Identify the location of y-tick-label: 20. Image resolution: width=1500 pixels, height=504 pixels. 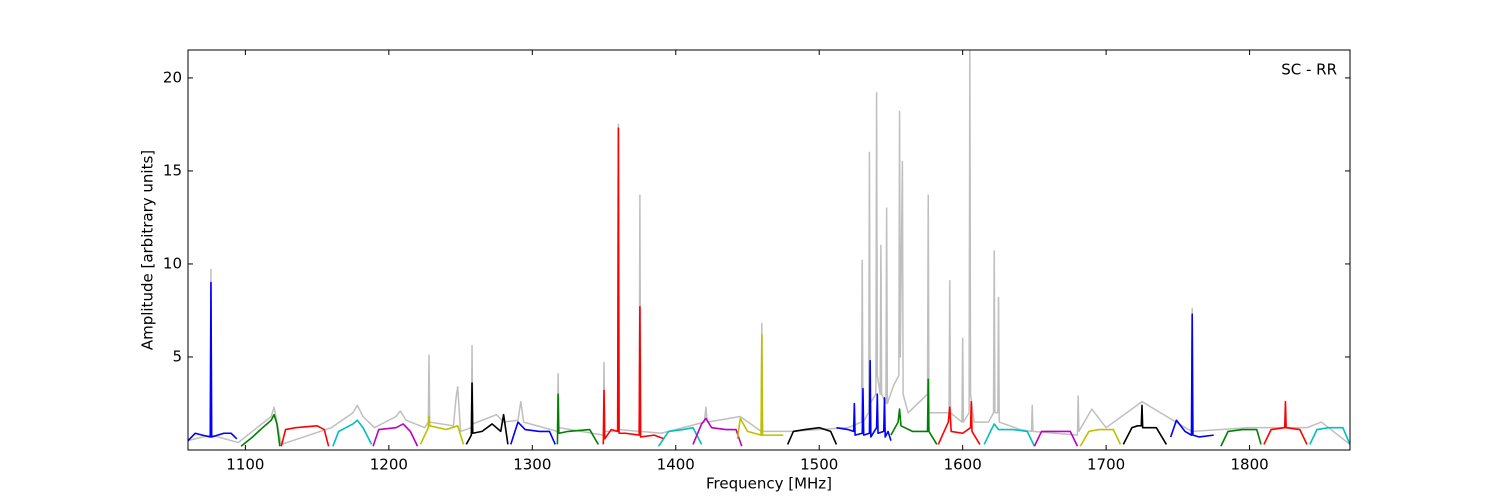
(172, 77).